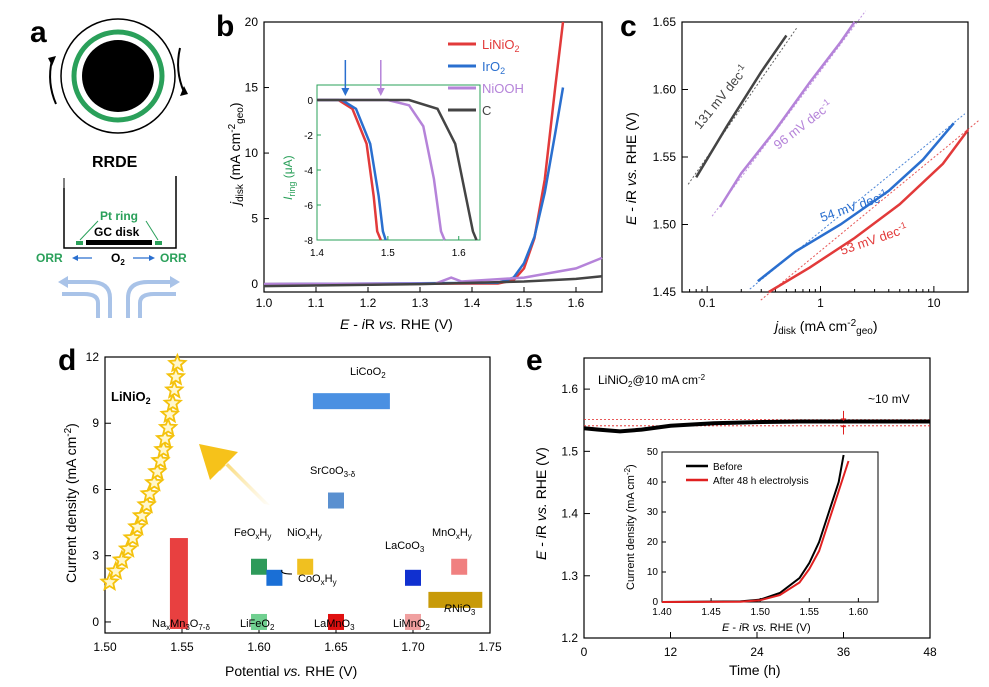 Image resolution: width=989 pixels, height=687 pixels. What do you see at coordinates (308, 136) in the screenshot?
I see `b-inset-ytick-label--2: -2` at bounding box center [308, 136].